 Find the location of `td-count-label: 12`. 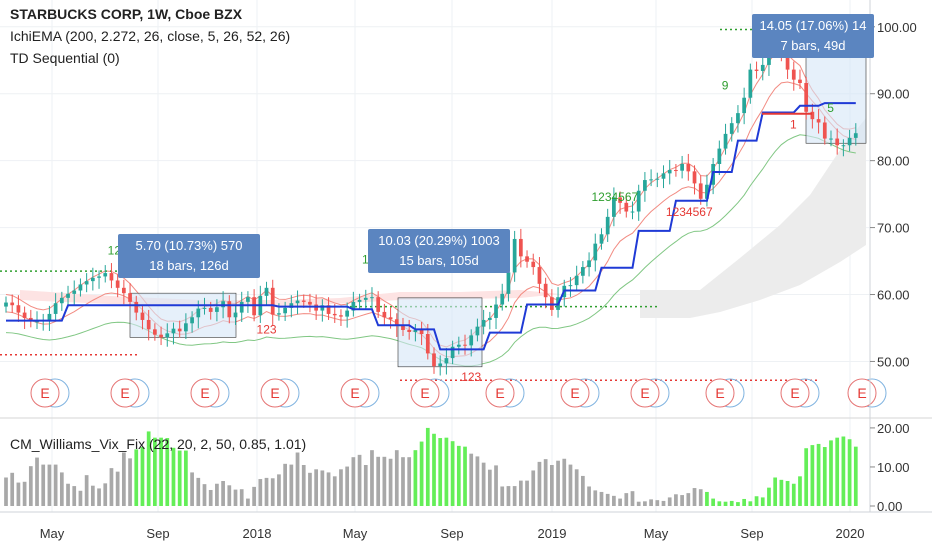

td-count-label: 12 is located at coordinates (115, 250).